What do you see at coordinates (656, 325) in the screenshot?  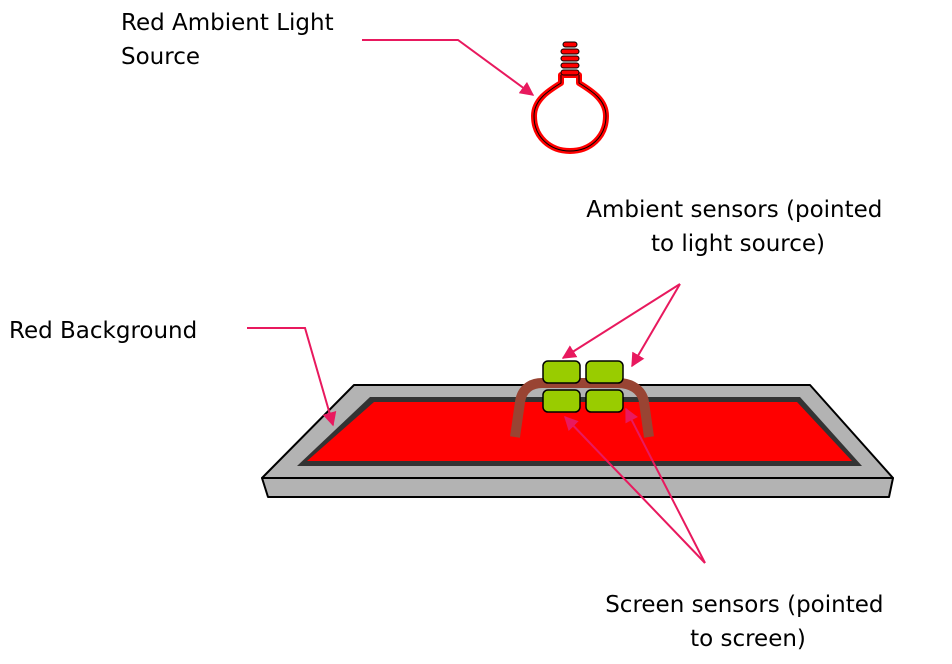 I see `arrow-ambient-sensor-right` at bounding box center [656, 325].